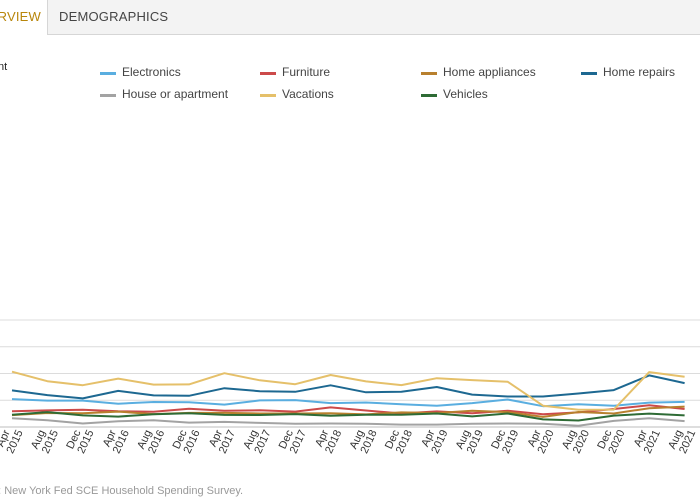 This screenshot has width=700, height=500. Describe the element at coordinates (639, 72) in the screenshot. I see `legend-label: Home repairs` at that location.